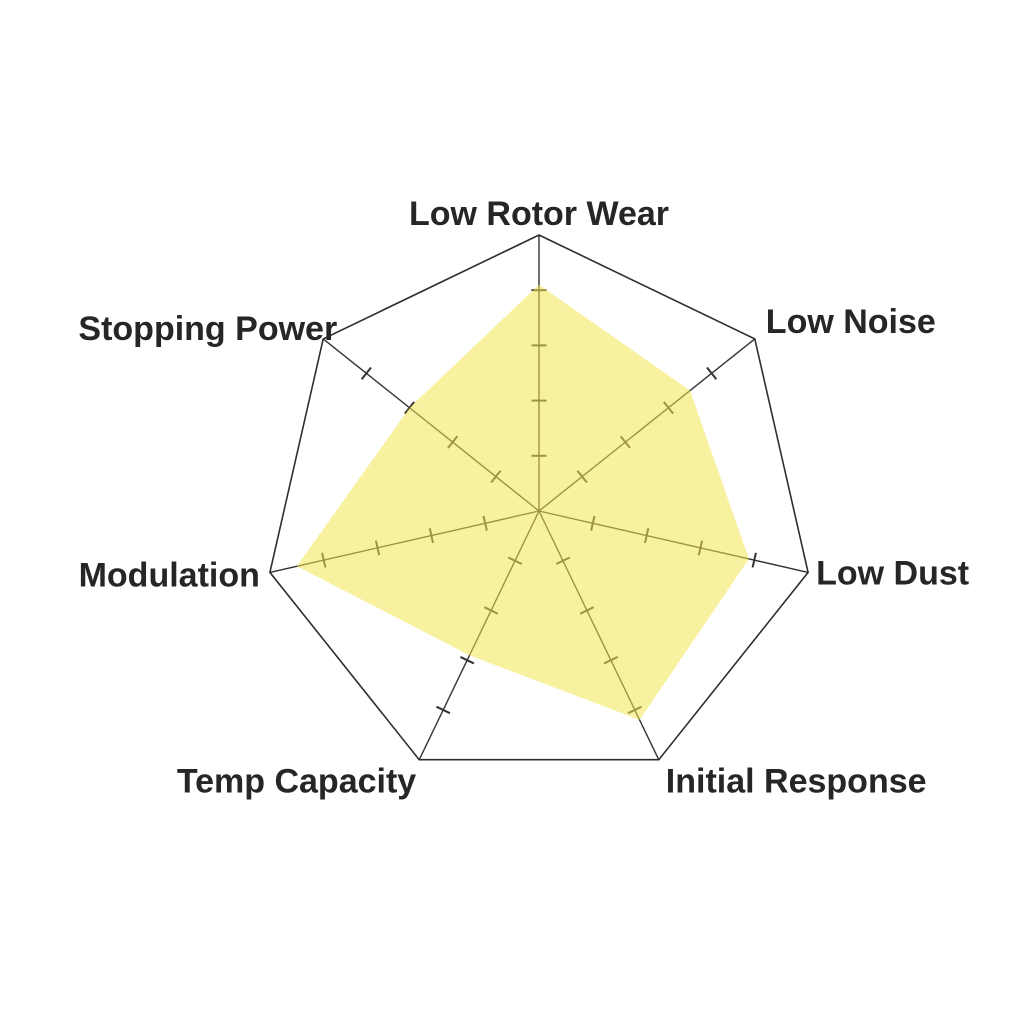  What do you see at coordinates (712, 373) in the screenshot?
I see `tick-axis1-v4` at bounding box center [712, 373].